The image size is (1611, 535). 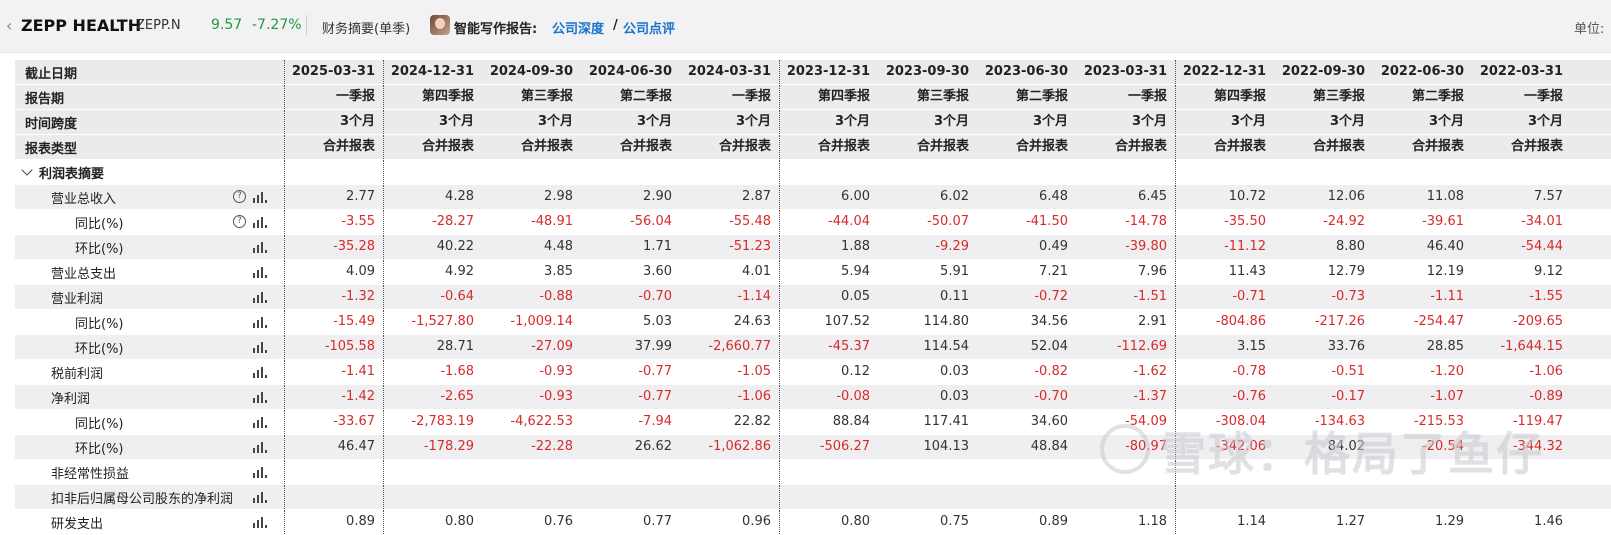 I want to click on value-cell: 10.72, so click(x=1224, y=197).